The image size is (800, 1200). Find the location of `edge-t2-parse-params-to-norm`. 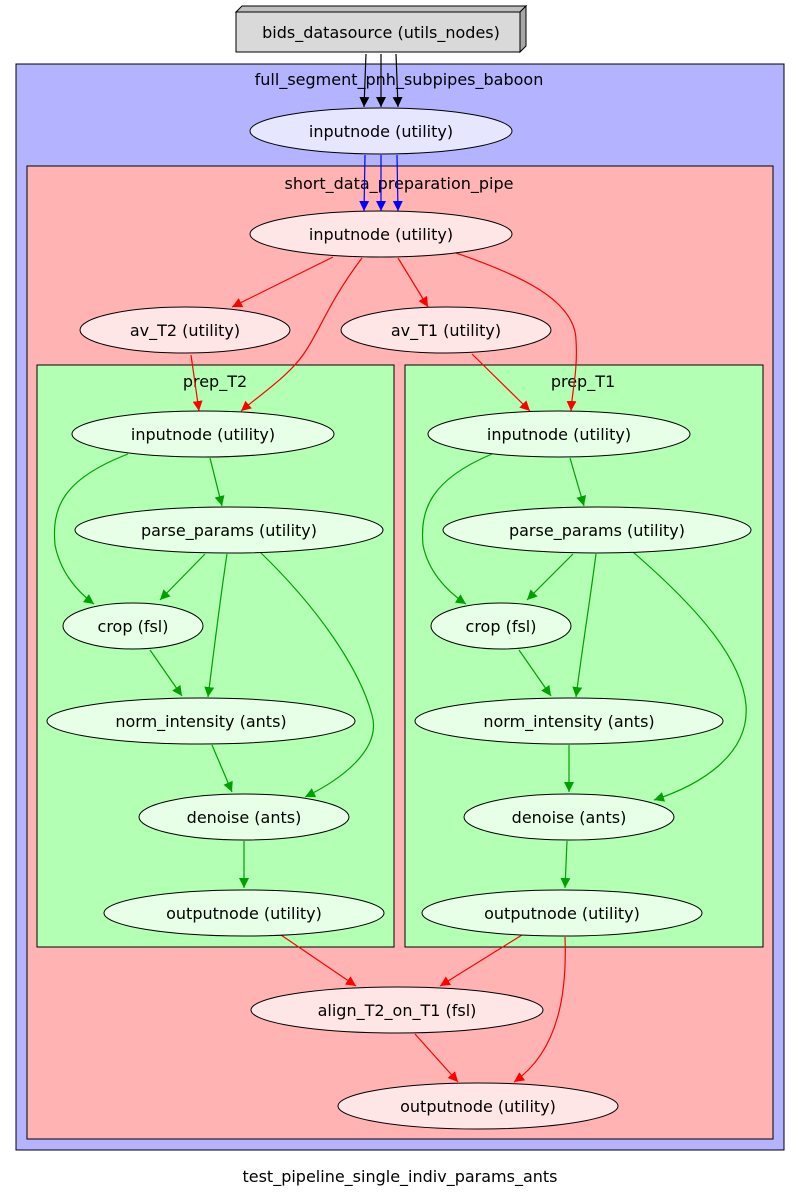

edge-t2-parse-params-to-norm is located at coordinates (216, 625).